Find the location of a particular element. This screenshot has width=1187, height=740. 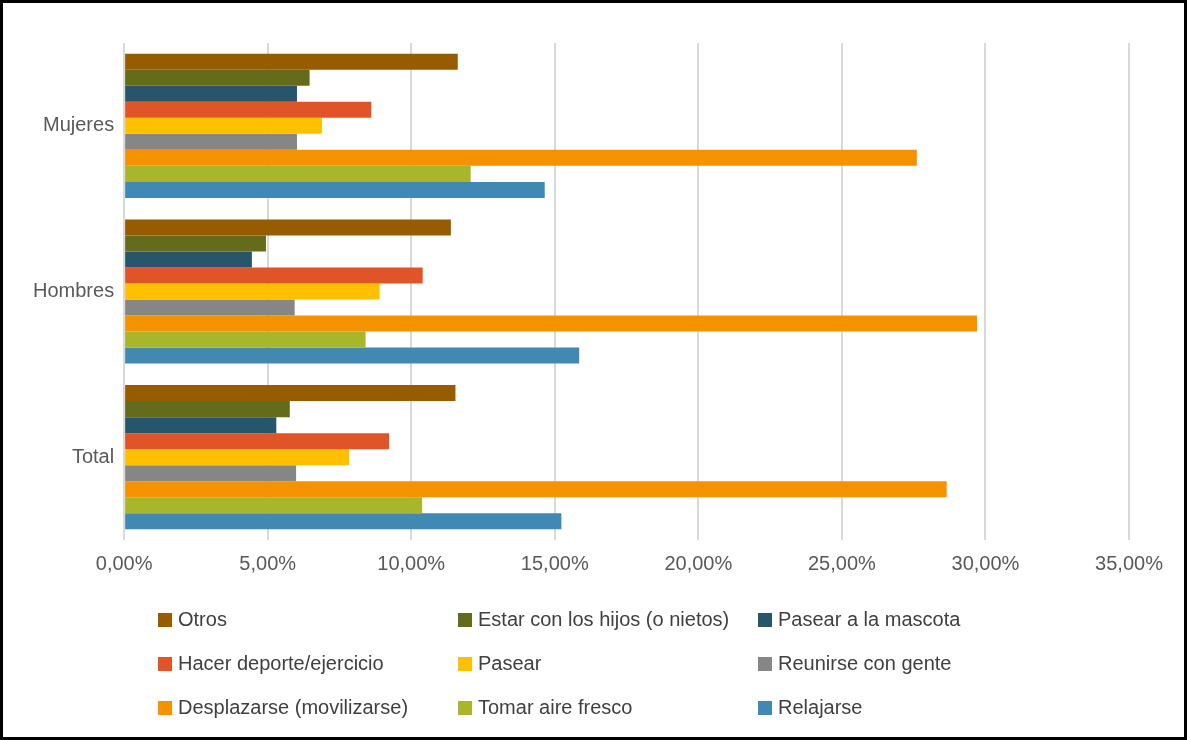

legend-label: Tomar aire fresco is located at coordinates (555, 707).